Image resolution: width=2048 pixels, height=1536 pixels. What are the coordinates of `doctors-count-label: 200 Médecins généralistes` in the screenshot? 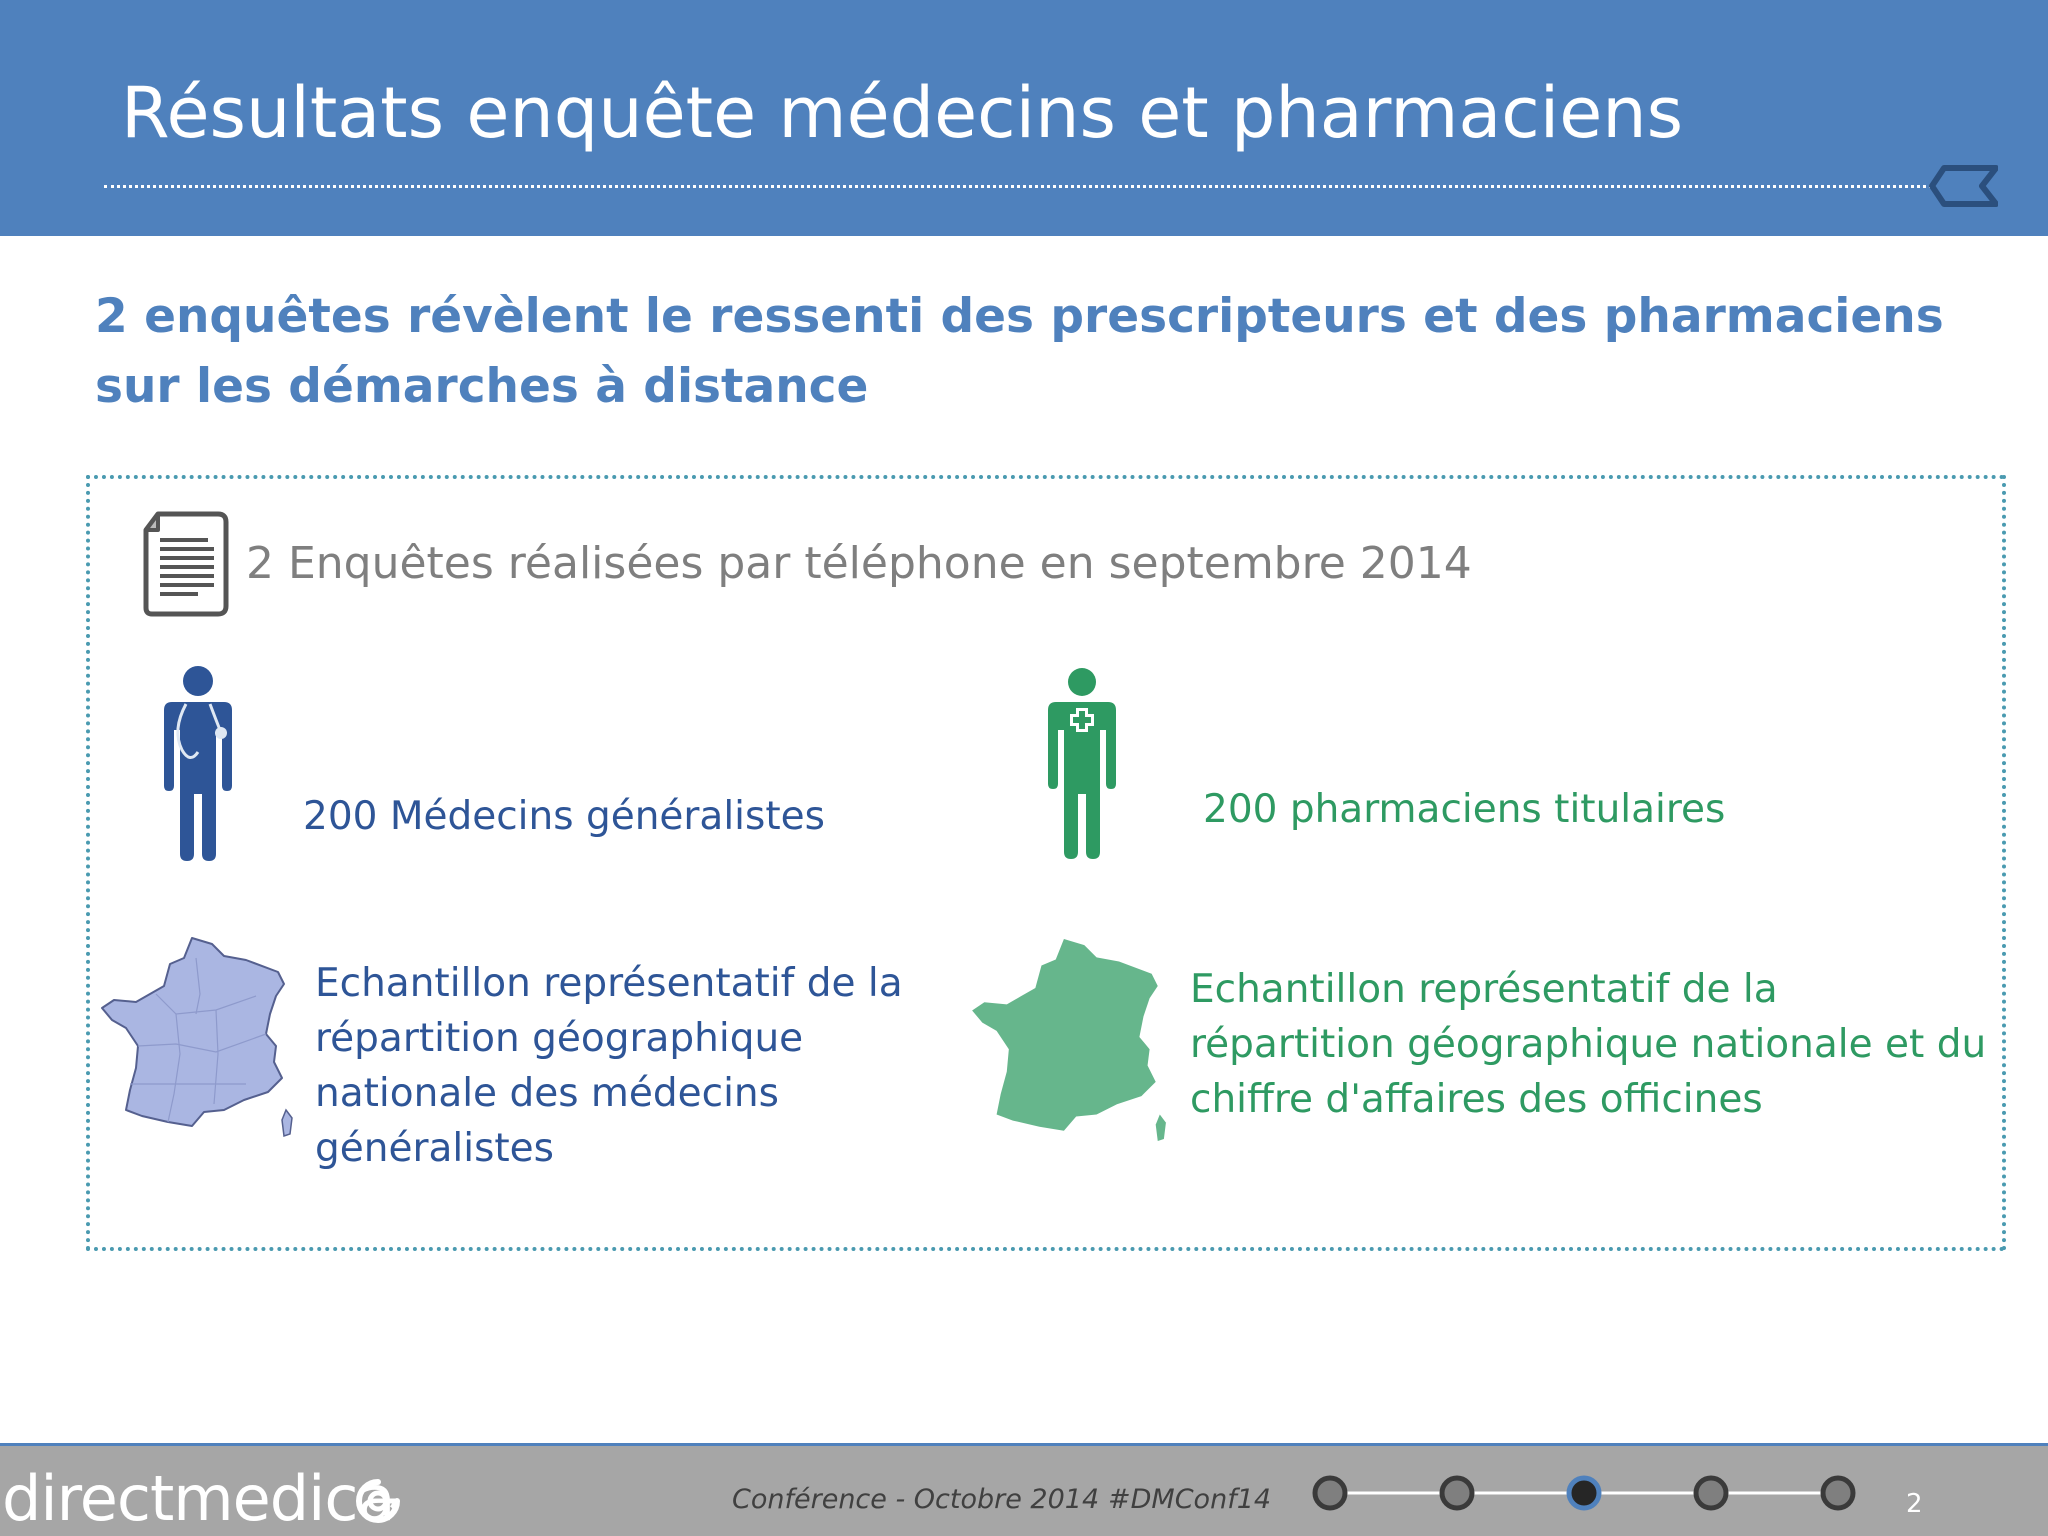 It's located at (564, 816).